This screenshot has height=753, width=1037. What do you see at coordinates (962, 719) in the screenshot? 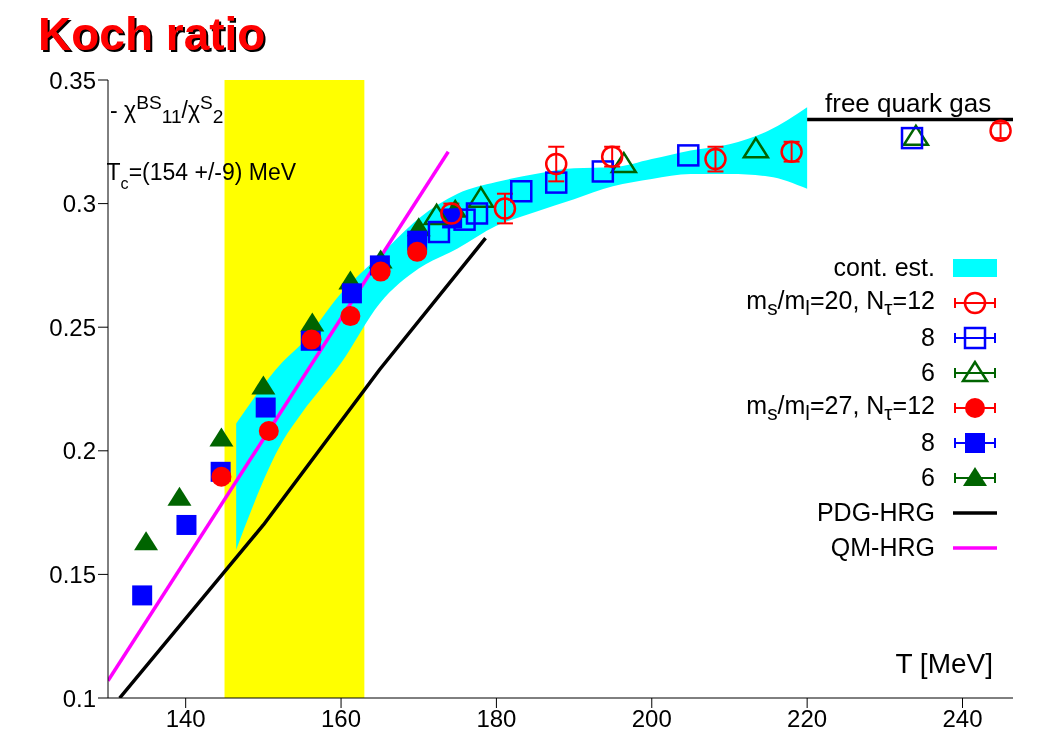
I see `x-tick-label: 240` at bounding box center [962, 719].